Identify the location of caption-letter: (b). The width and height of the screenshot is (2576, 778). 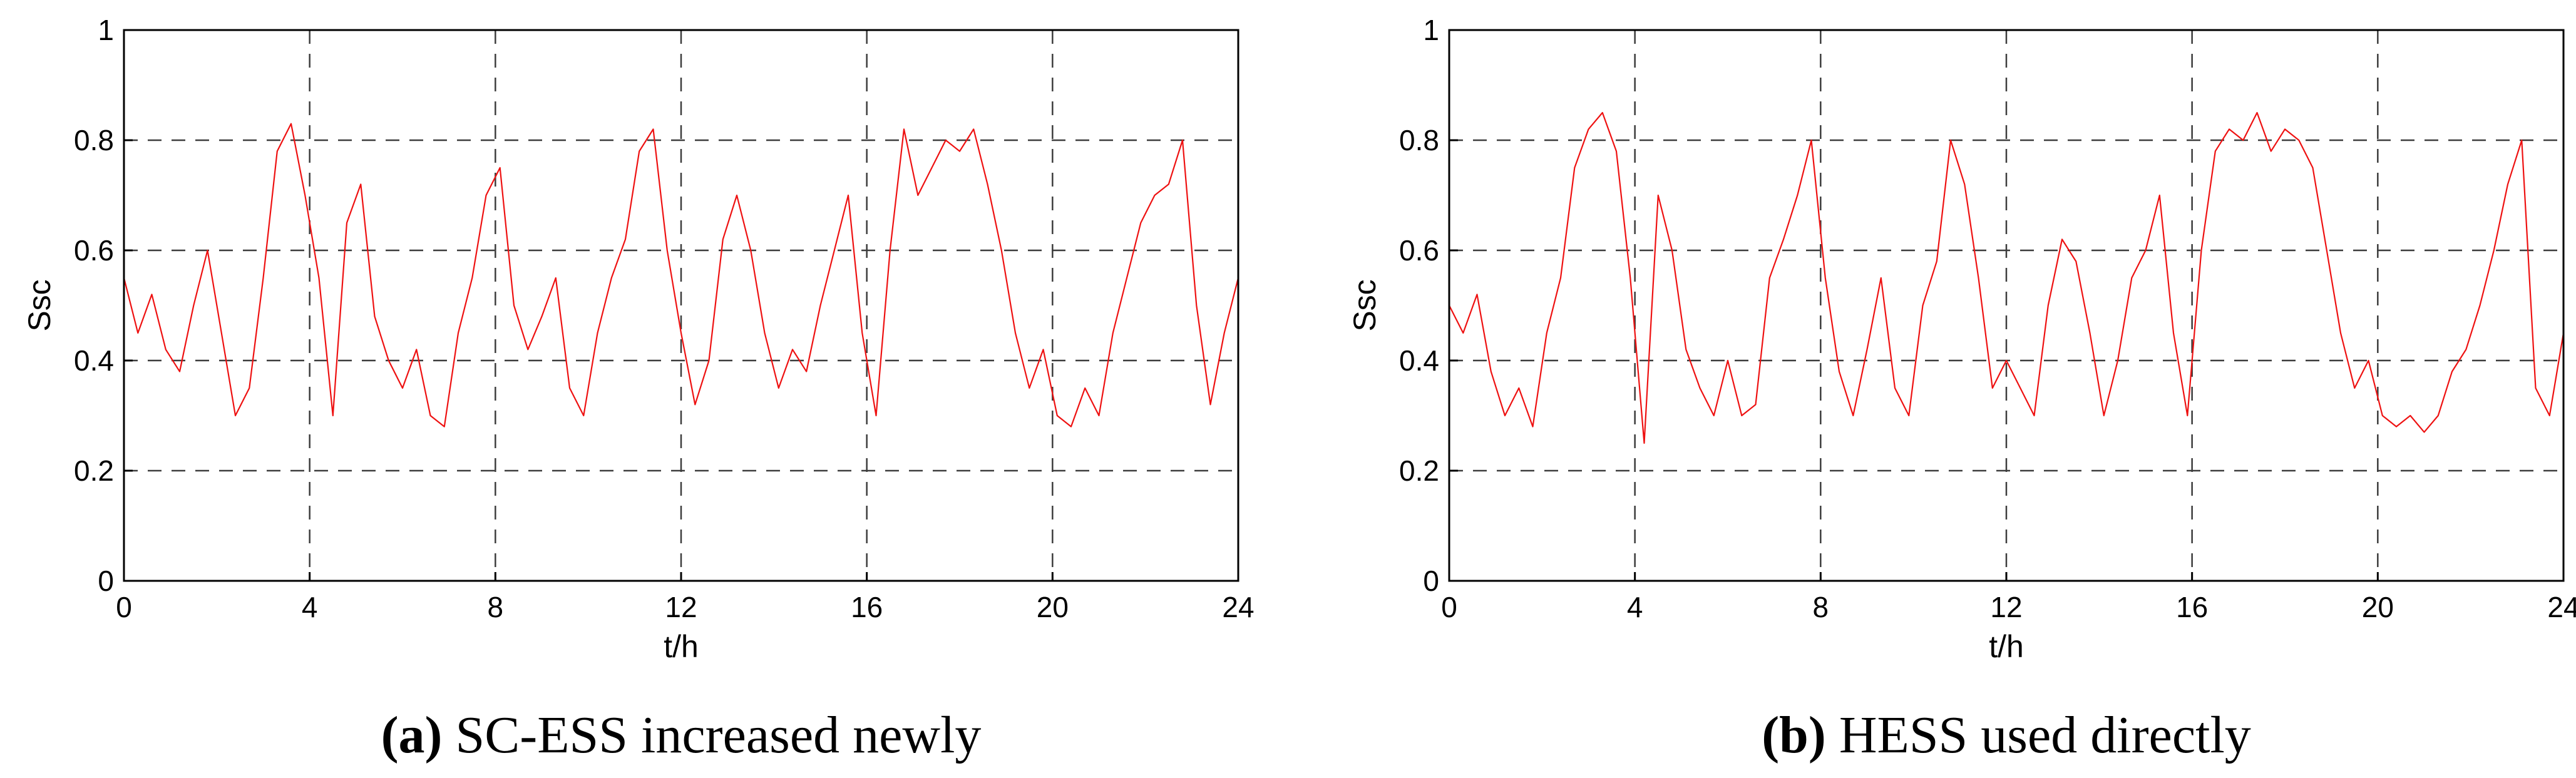
(1794, 735).